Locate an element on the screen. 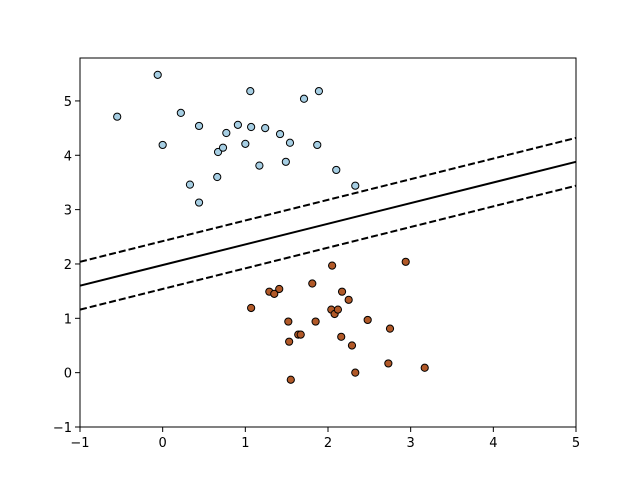 The height and width of the screenshot is (480, 640). x-tick-label: −1 is located at coordinates (79, 443).